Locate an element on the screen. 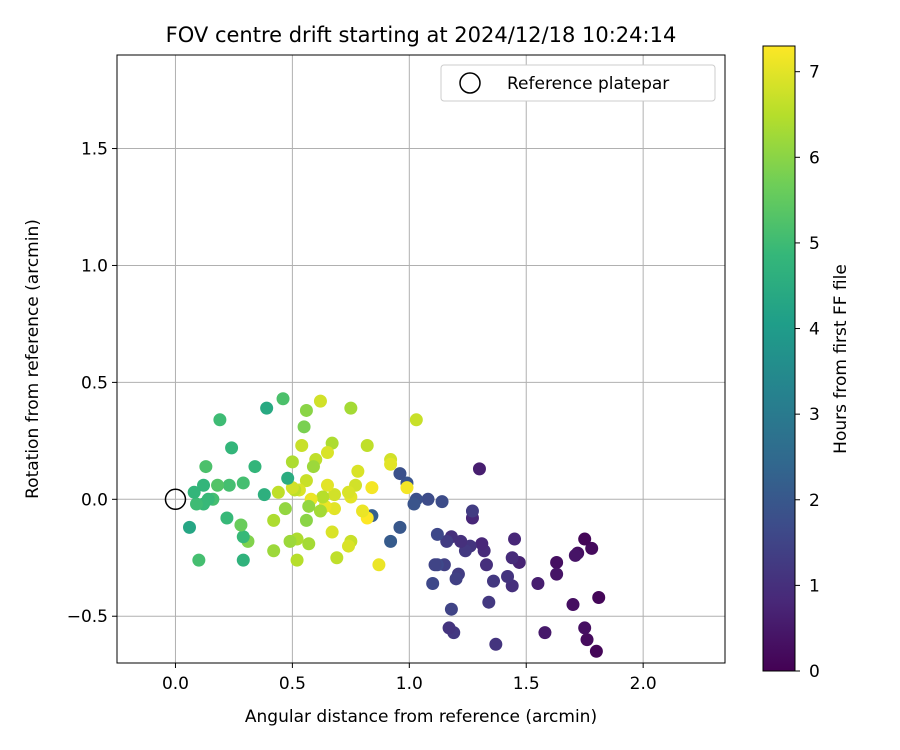 The image size is (900, 750). legend-marker-open-circle is located at coordinates (470, 83).